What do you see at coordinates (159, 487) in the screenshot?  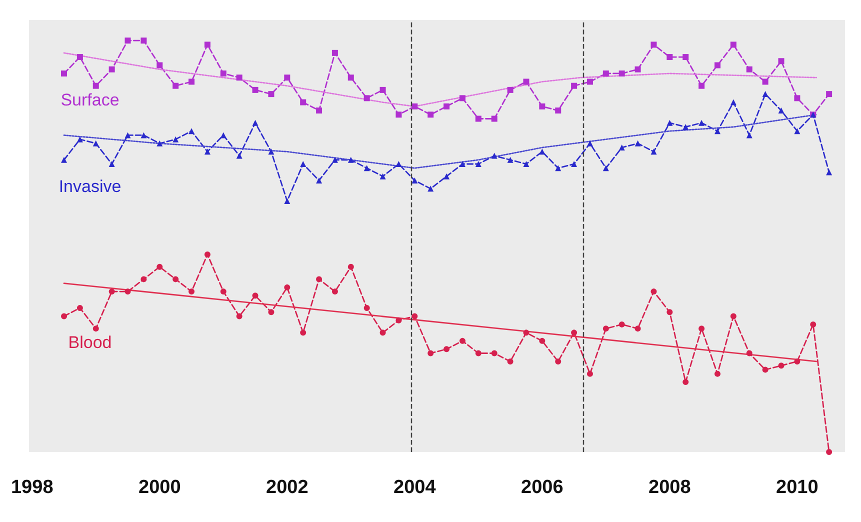 I see `x-tick-label: 2000` at bounding box center [159, 487].